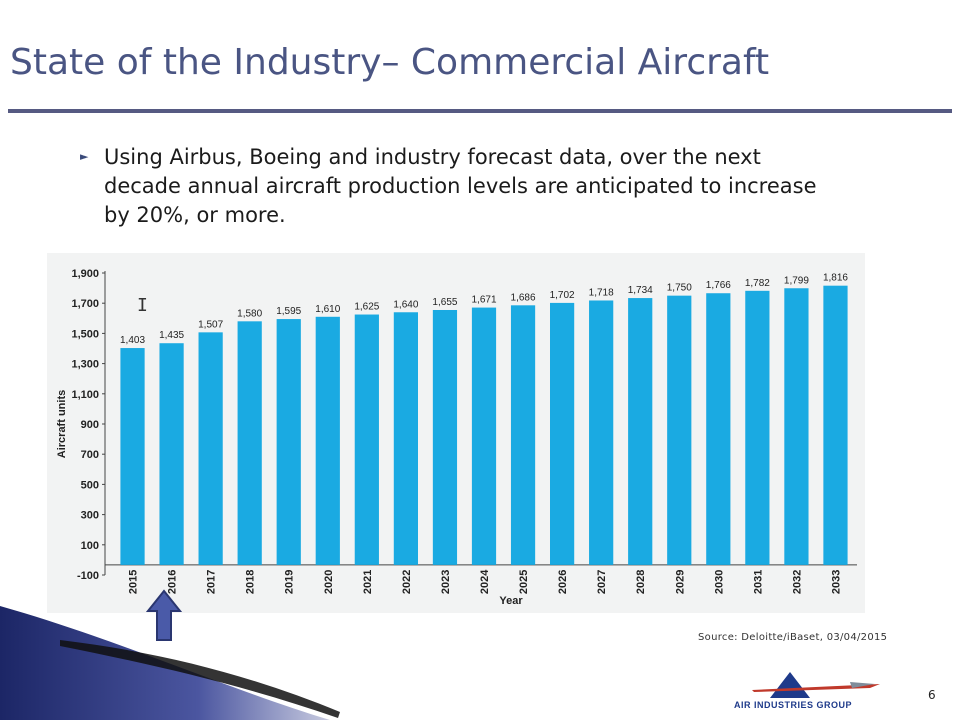 This screenshot has height=720, width=960. What do you see at coordinates (90, 425) in the screenshot?
I see `y-tick-label: 900` at bounding box center [90, 425].